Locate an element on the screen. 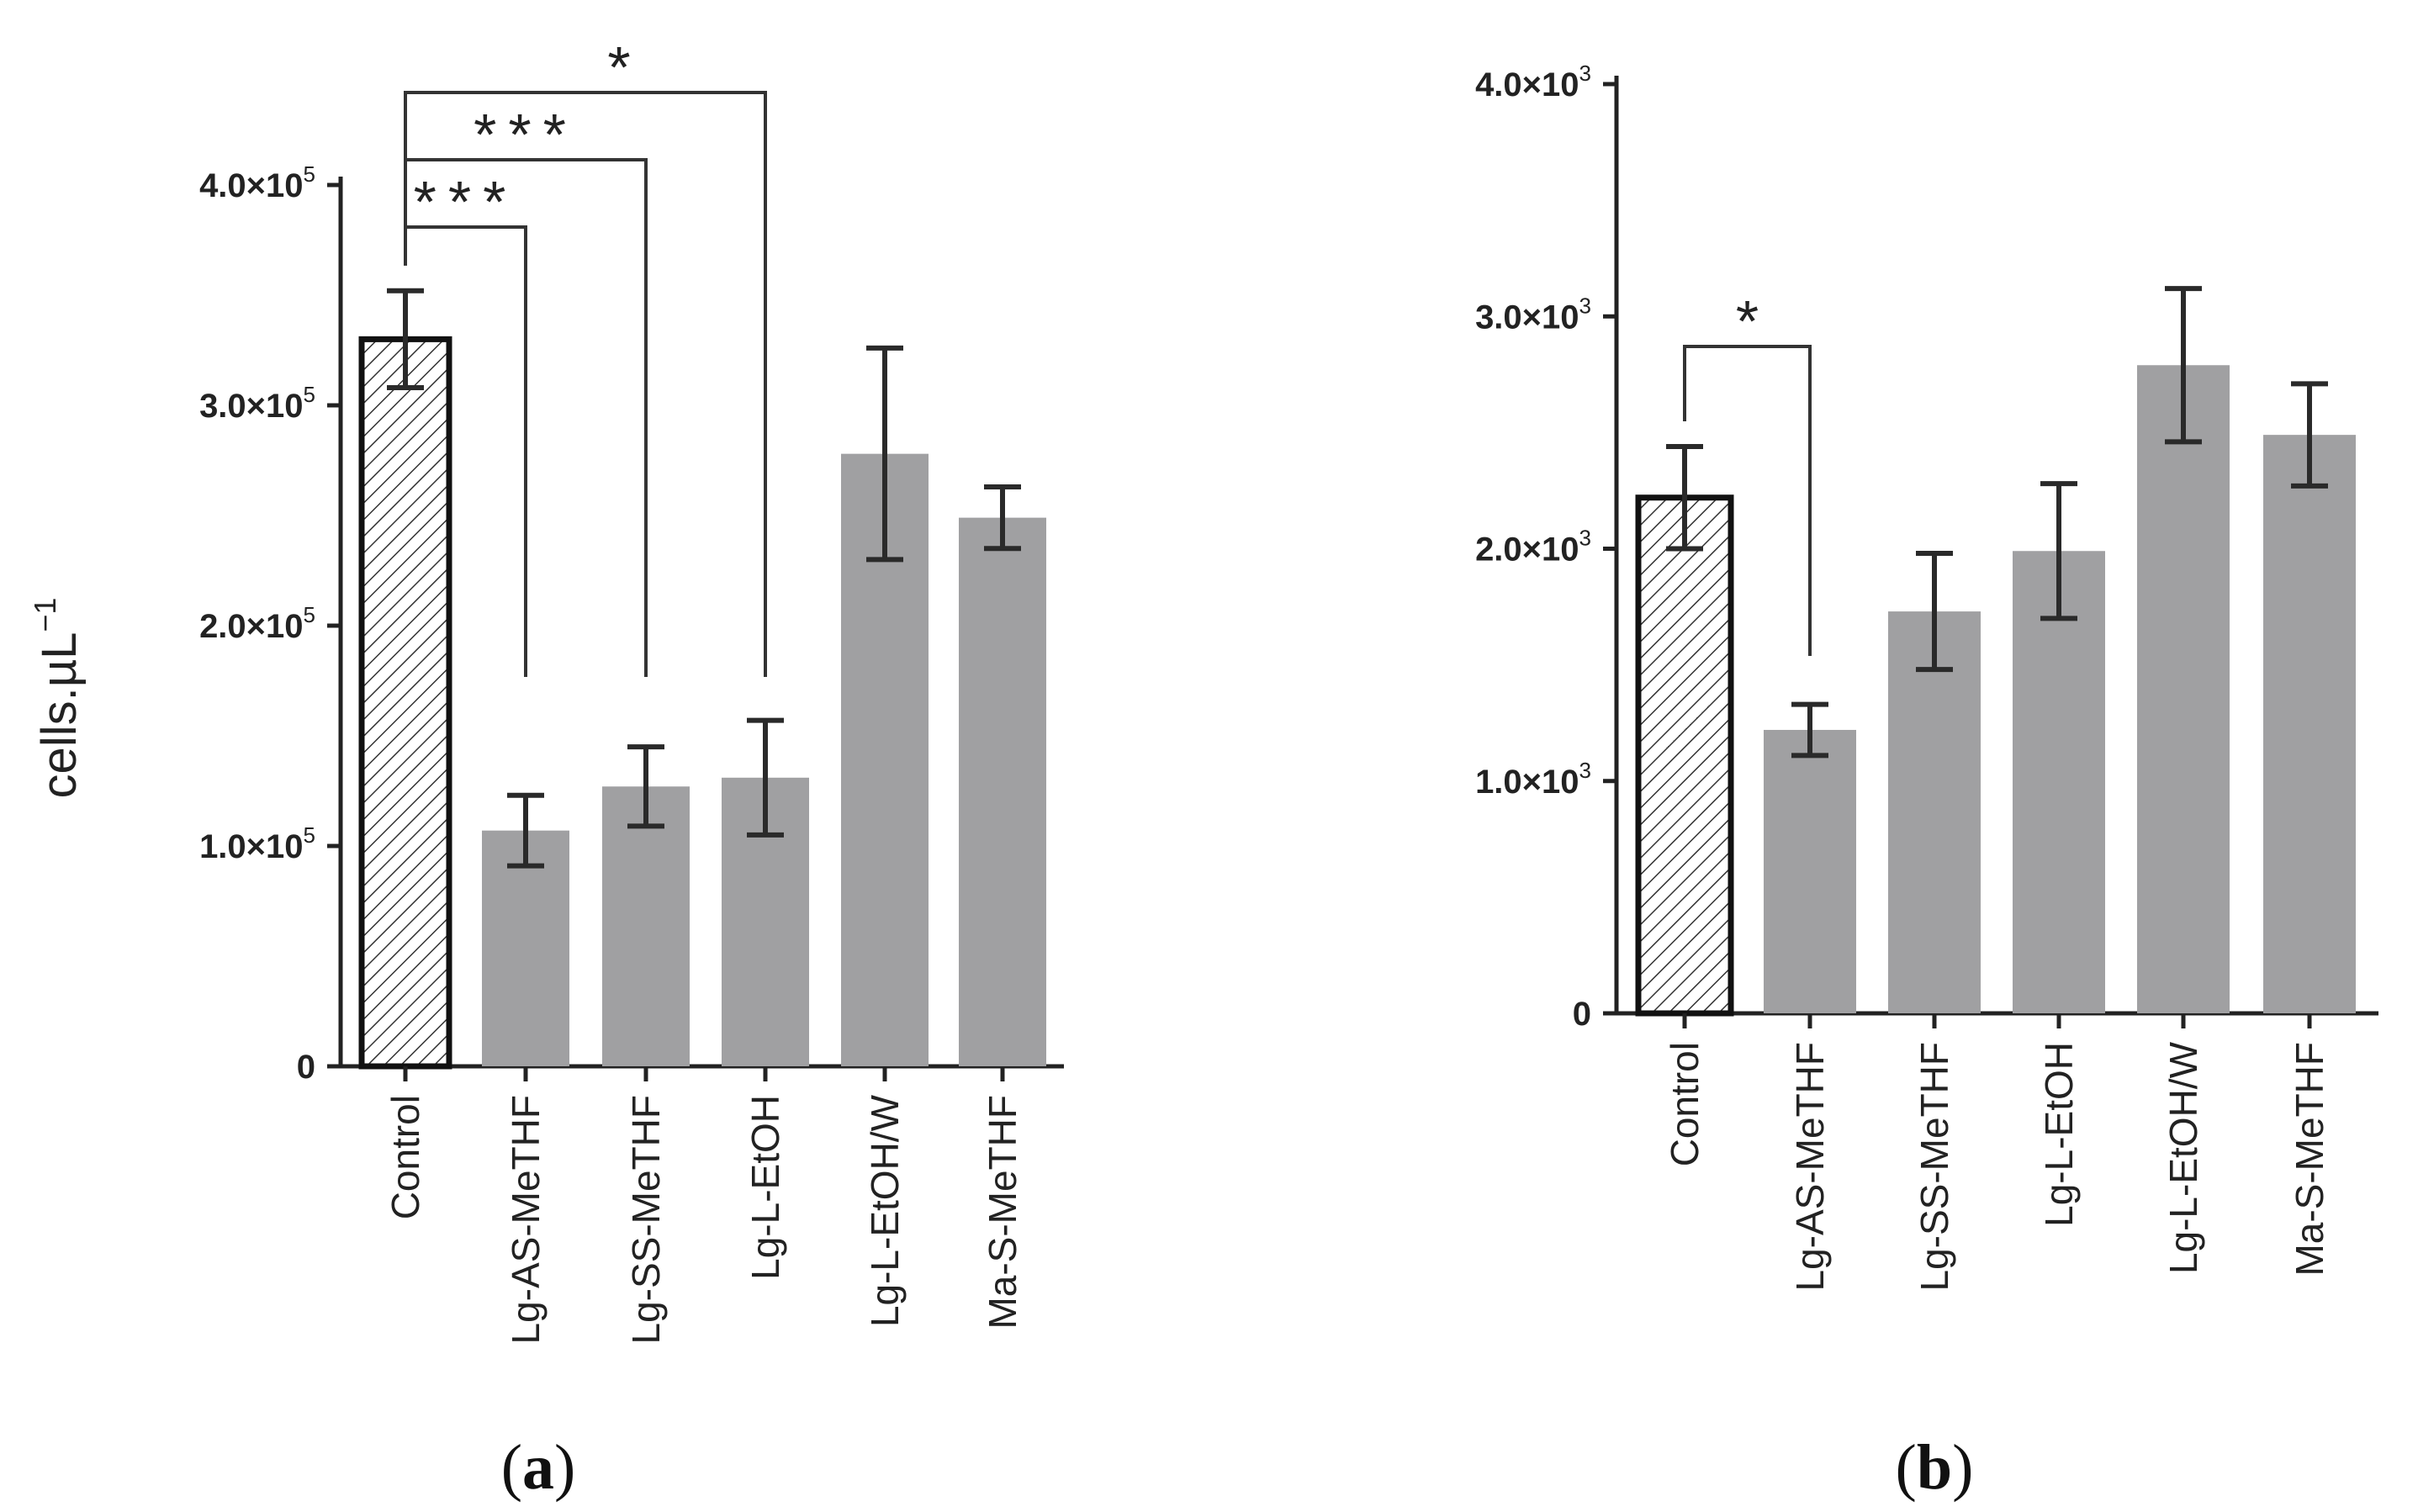  y-tick-label: 3.0×10³ is located at coordinates (1533, 314).